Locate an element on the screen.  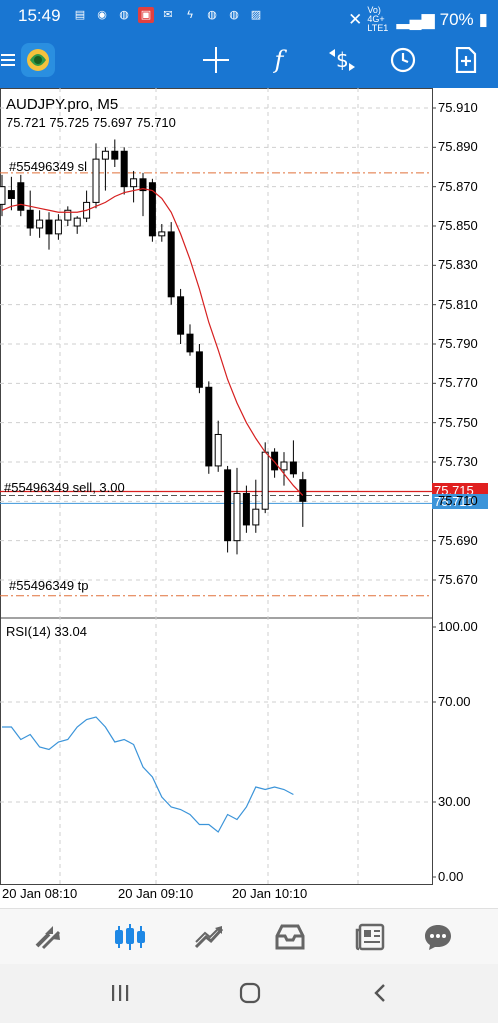
line-icon: ◍ is located at coordinates (124, 15).